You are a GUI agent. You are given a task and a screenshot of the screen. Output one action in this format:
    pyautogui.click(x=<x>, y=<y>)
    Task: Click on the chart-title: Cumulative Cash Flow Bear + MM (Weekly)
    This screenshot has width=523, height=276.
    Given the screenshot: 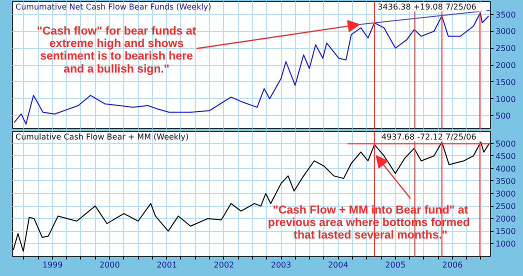 What is the action you would take?
    pyautogui.click(x=102, y=137)
    